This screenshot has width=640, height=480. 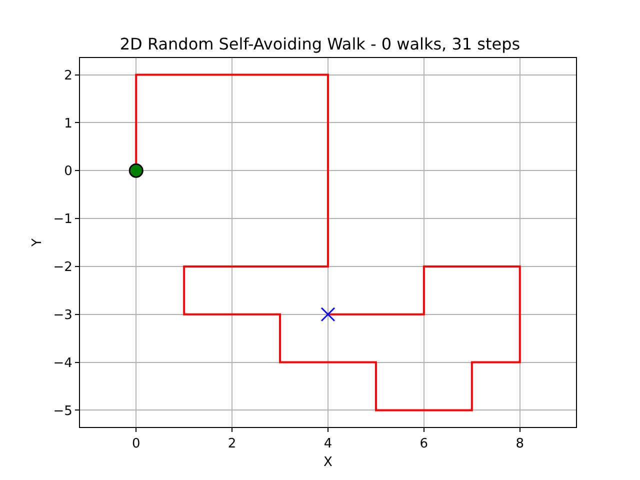 I want to click on y-tick-label: −4, so click(x=62, y=363).